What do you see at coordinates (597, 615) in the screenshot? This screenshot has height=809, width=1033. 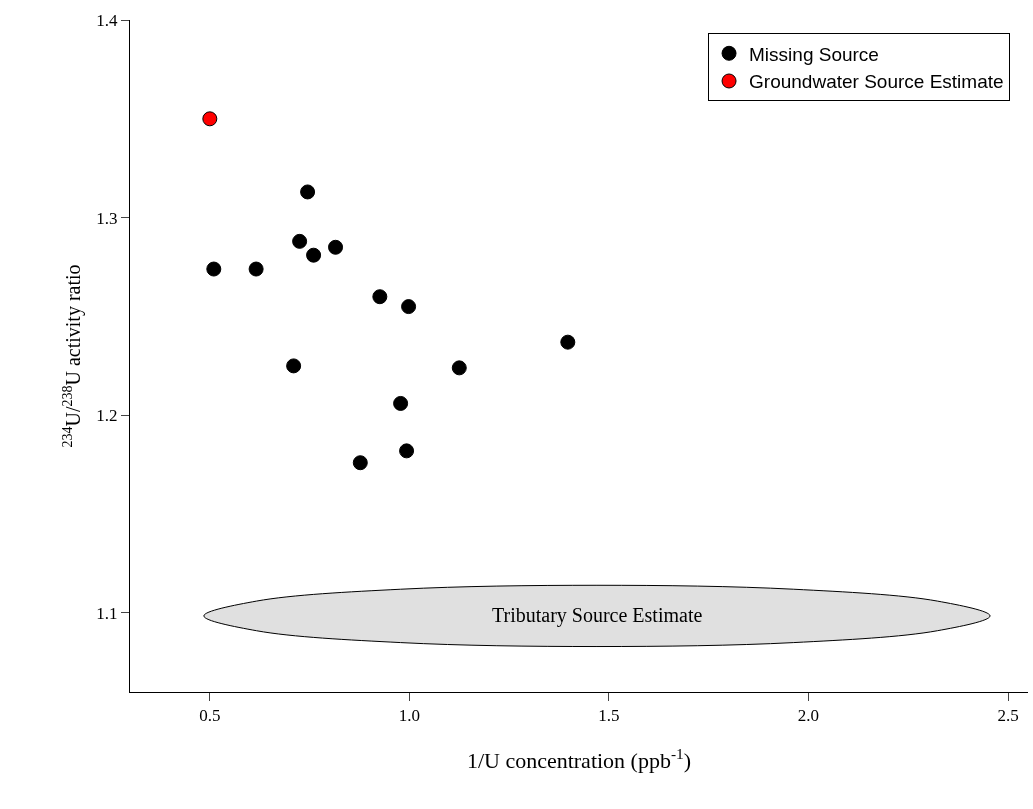 I see `series-label: Tributary Source Estimate` at bounding box center [597, 615].